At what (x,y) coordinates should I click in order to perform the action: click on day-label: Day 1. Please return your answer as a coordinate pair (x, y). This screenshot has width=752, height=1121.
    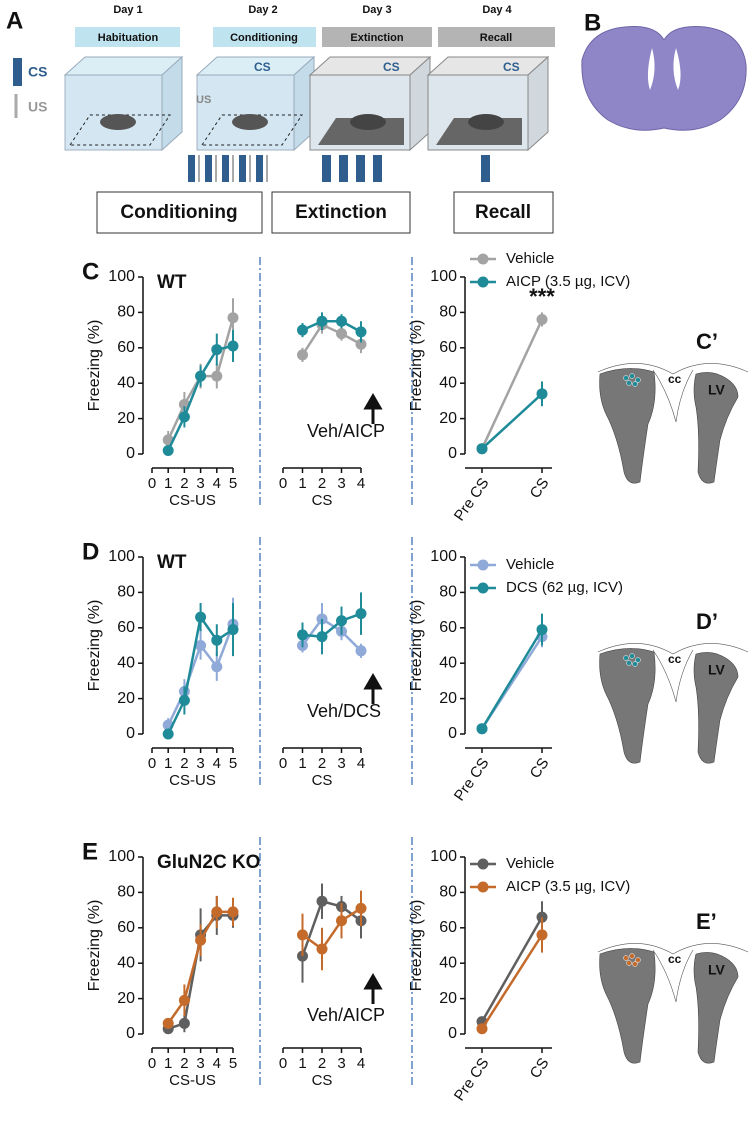
    Looking at the image, I should click on (127, 10).